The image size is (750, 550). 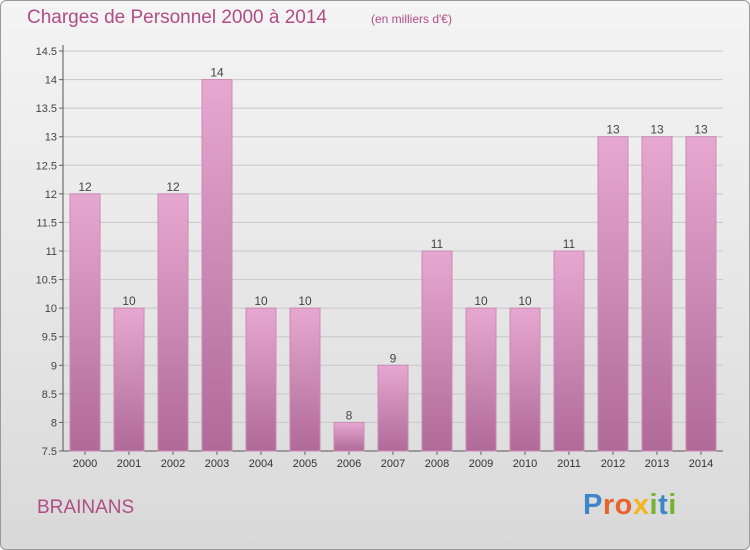 What do you see at coordinates (623, 505) in the screenshot?
I see `logo-letter: o` at bounding box center [623, 505].